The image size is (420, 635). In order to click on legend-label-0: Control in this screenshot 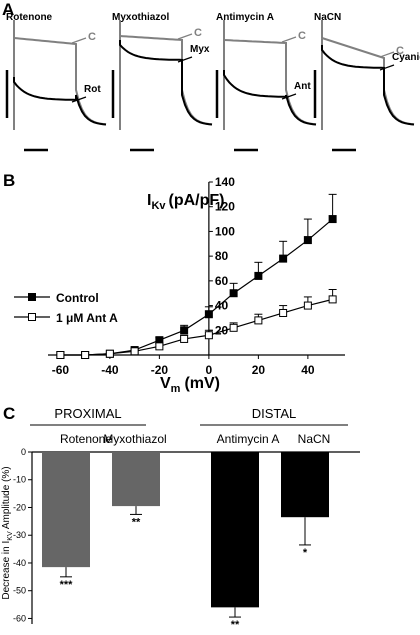, I will do `click(77, 298)`.